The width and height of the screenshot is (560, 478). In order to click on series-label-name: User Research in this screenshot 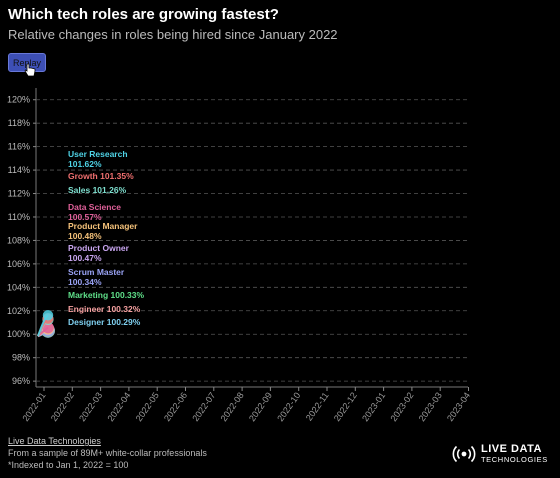, I will do `click(98, 154)`.